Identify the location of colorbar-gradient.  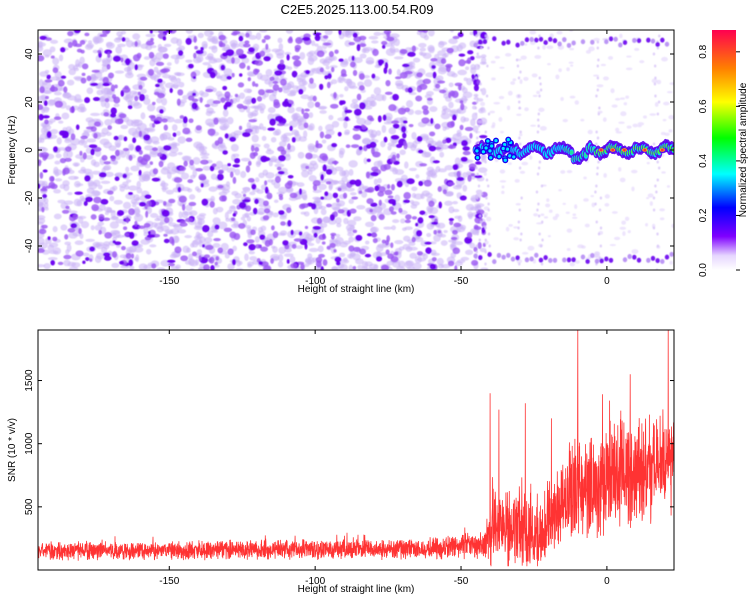
(724, 150).